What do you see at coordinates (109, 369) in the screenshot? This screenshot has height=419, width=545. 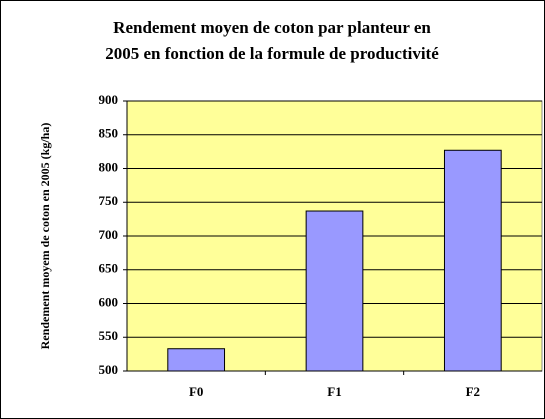 I see `y-tick-label: 500` at bounding box center [109, 369].